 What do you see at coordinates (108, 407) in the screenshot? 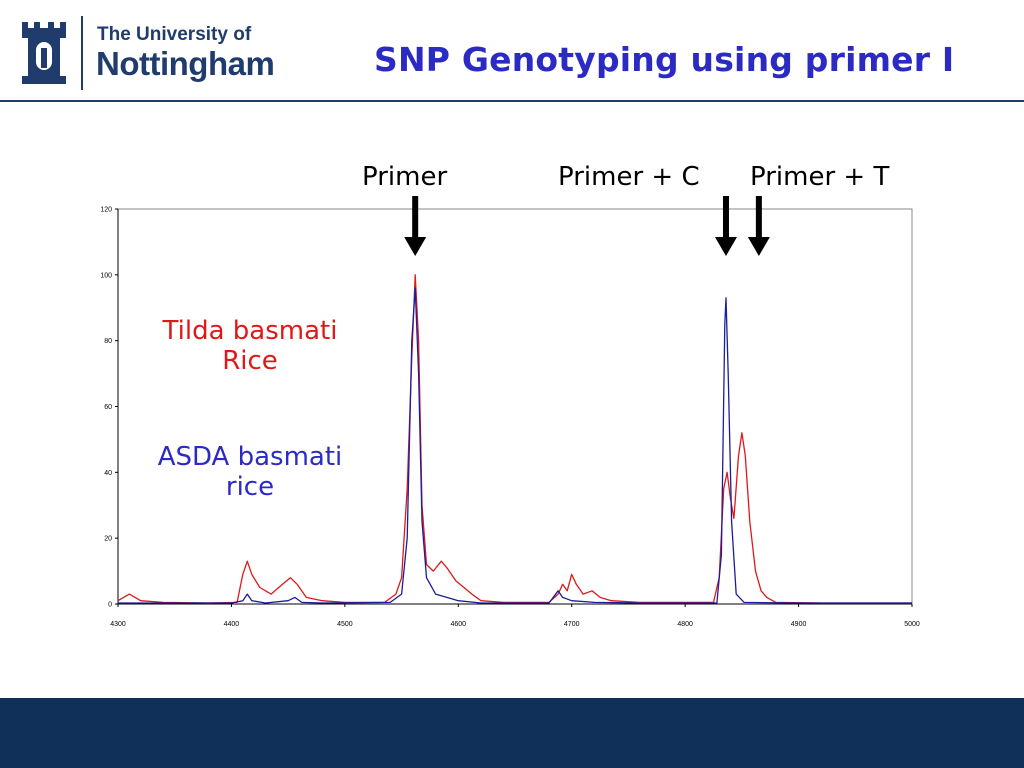
I see `y-tick-label: 60` at bounding box center [108, 407].